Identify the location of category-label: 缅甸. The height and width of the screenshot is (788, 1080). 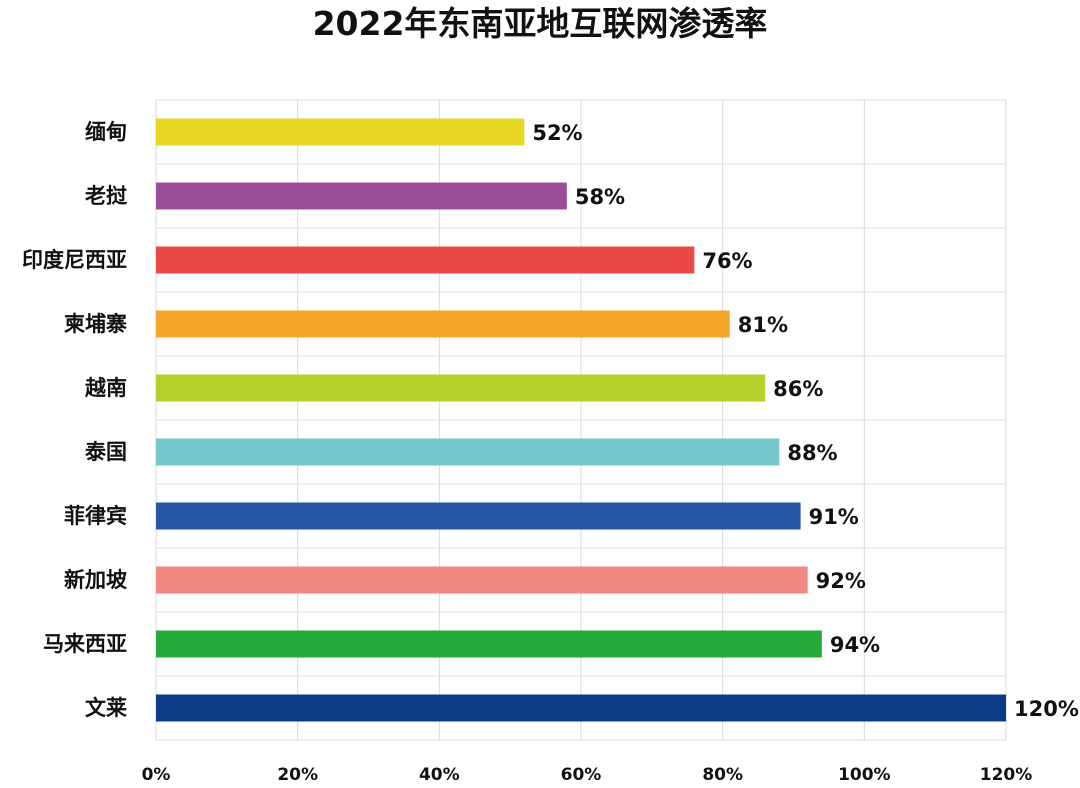
(106, 132).